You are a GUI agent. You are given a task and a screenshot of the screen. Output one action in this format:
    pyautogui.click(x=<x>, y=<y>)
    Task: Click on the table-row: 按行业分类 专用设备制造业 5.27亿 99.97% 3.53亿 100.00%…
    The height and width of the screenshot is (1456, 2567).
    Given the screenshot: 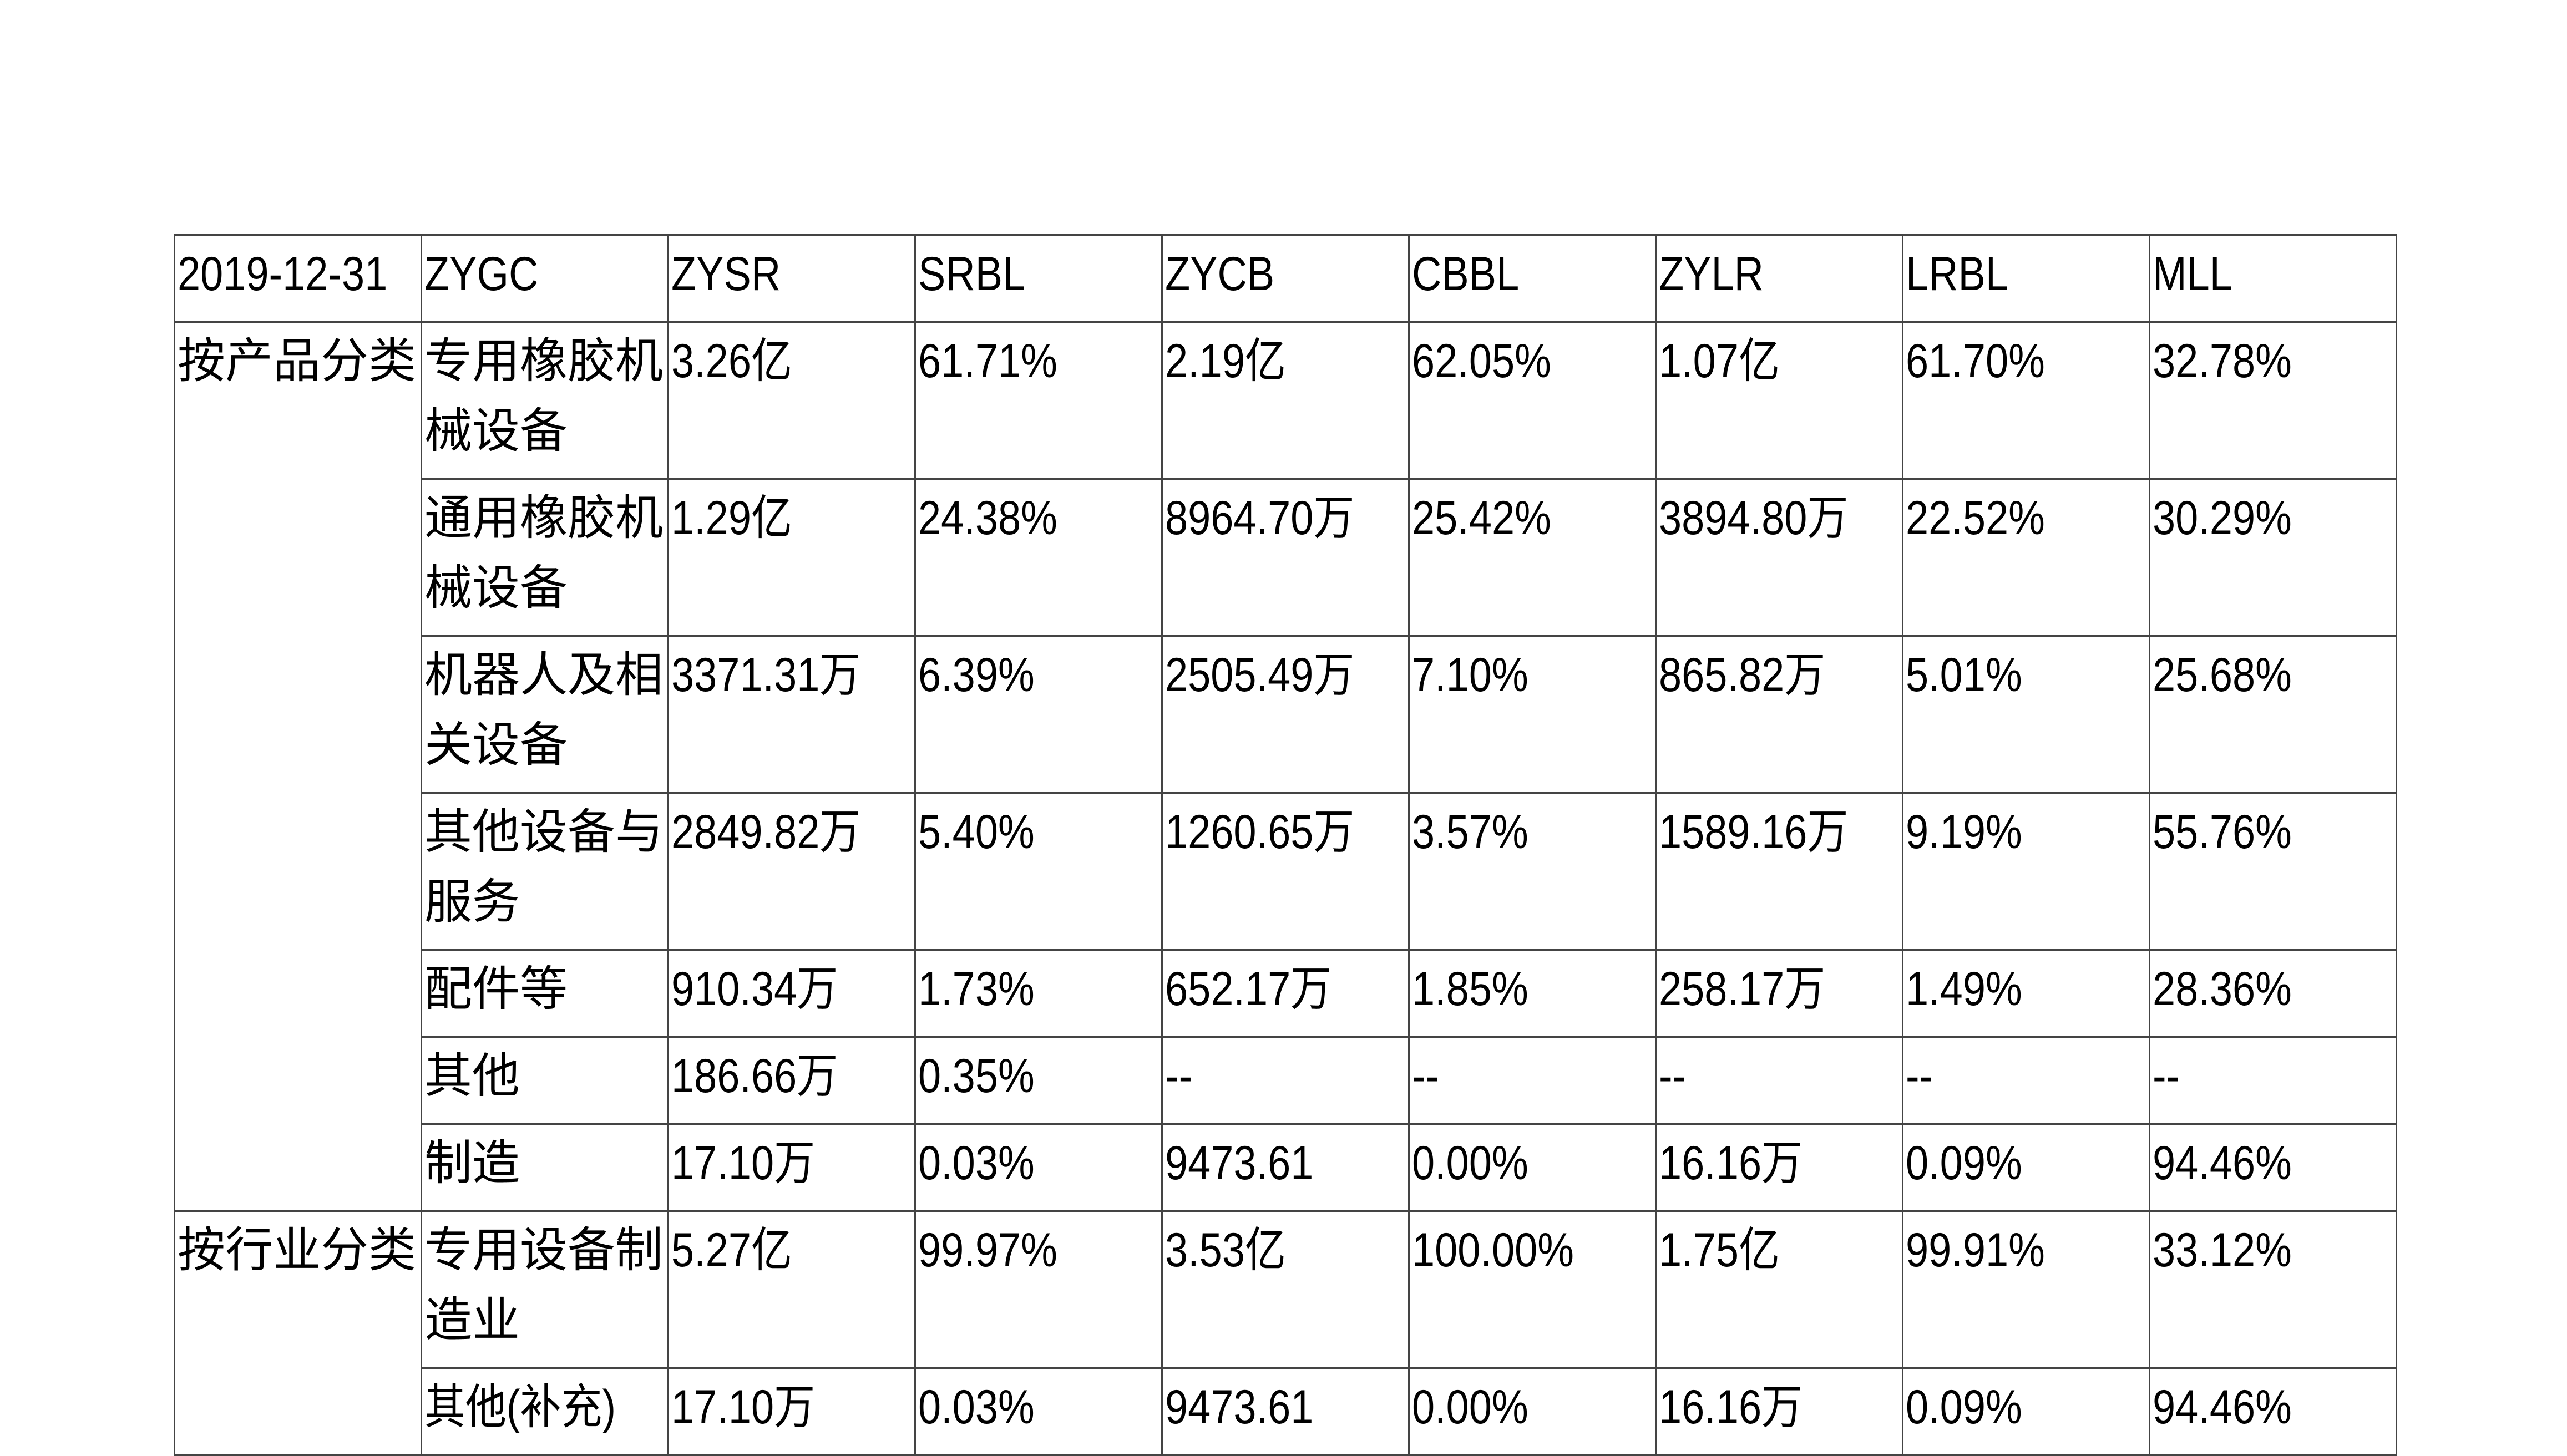 What is the action you would take?
    pyautogui.click(x=1285, y=1333)
    